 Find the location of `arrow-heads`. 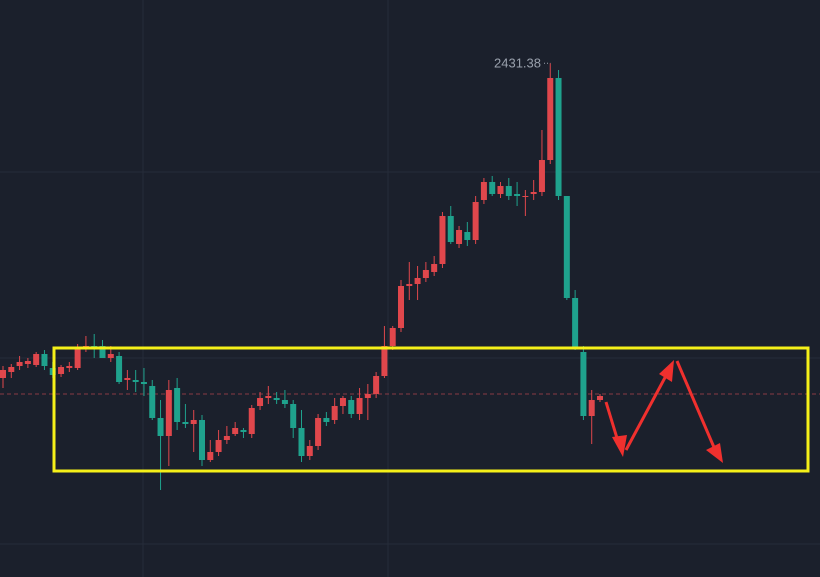

arrow-heads is located at coordinates (667, 411).